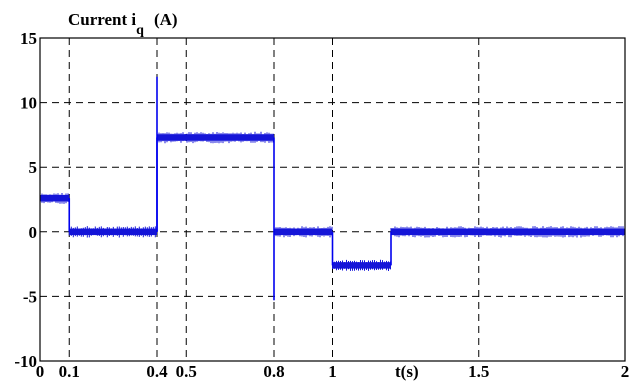  Describe the element at coordinates (25, 361) in the screenshot. I see `y-tick-label: -10` at that location.